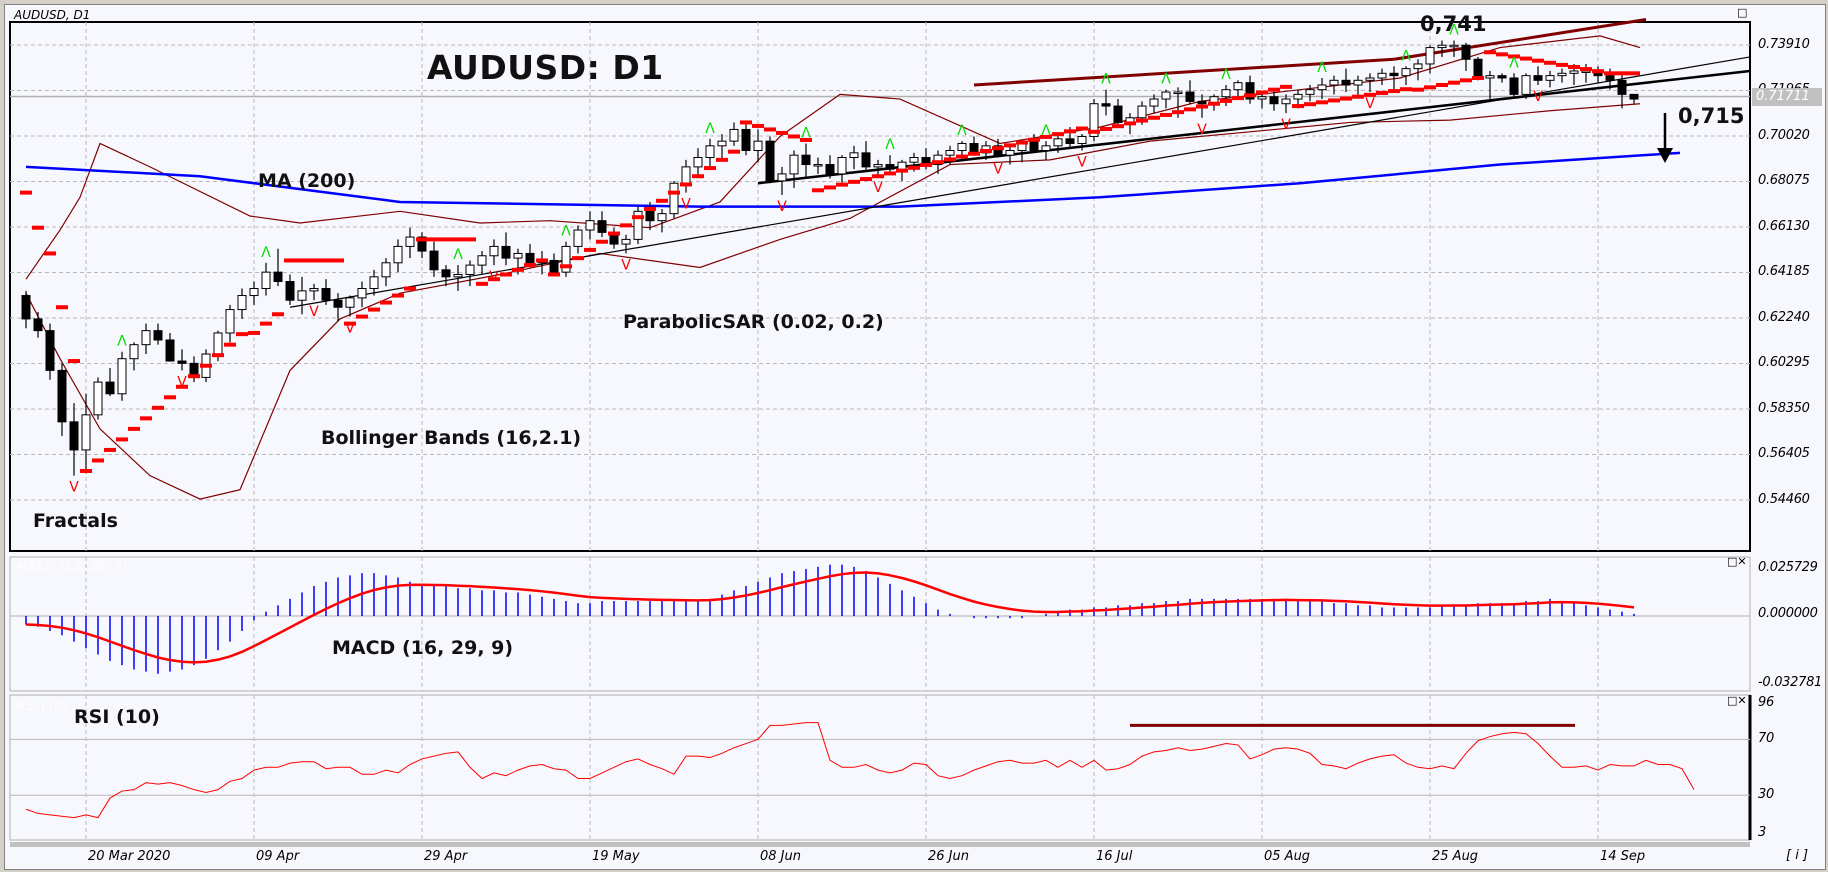  I want to click on price-tick: 0.58350, so click(1784, 408).